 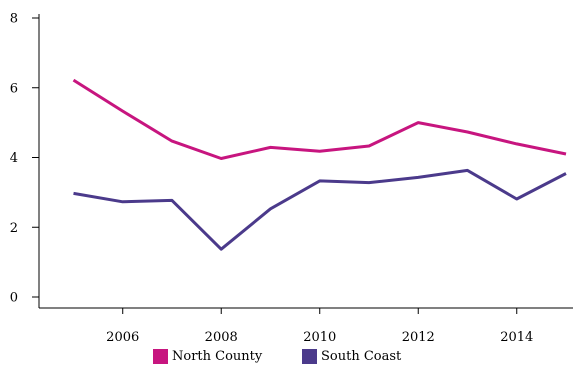 I want to click on y-tick-label: 0, so click(x=14, y=298).